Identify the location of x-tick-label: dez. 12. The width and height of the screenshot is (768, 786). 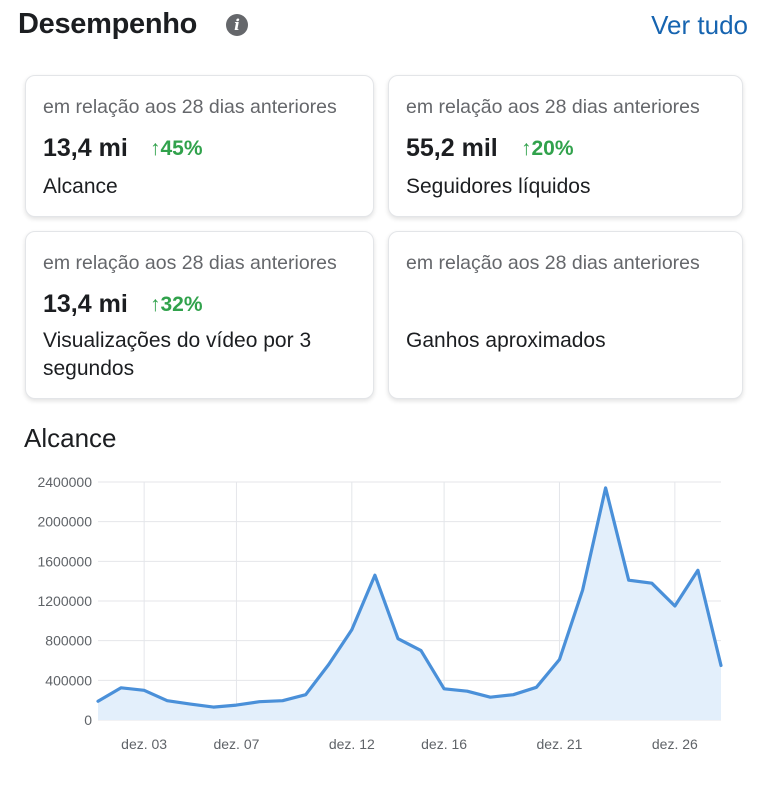
(352, 744).